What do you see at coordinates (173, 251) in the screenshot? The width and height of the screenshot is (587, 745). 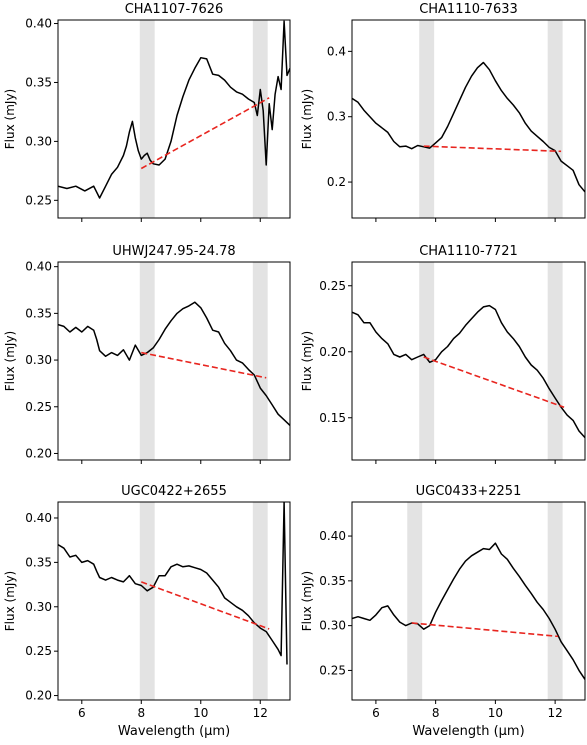 I see `panel-title: UHWJ247.95-24.78` at bounding box center [173, 251].